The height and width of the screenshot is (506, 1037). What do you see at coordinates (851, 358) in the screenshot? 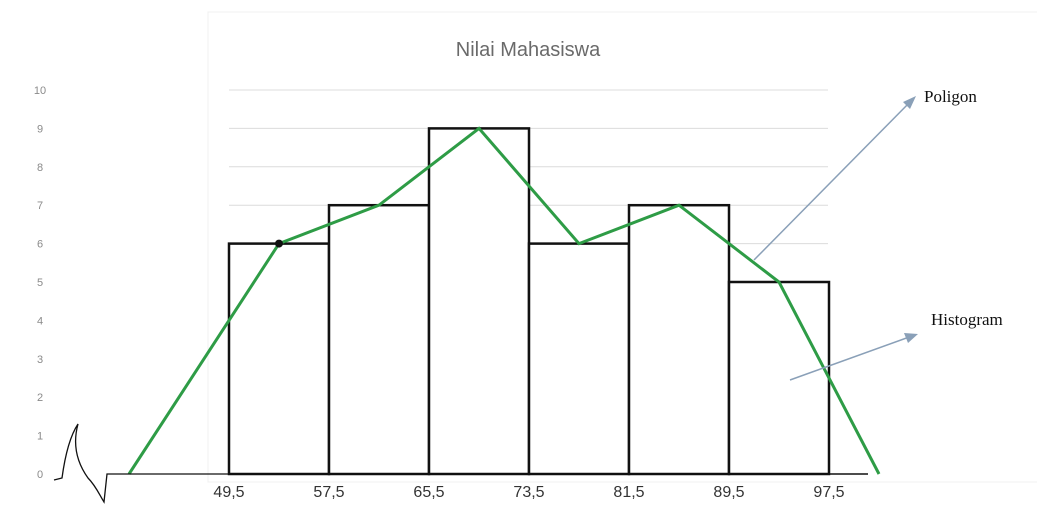
I see `histogram-arrow` at bounding box center [851, 358].